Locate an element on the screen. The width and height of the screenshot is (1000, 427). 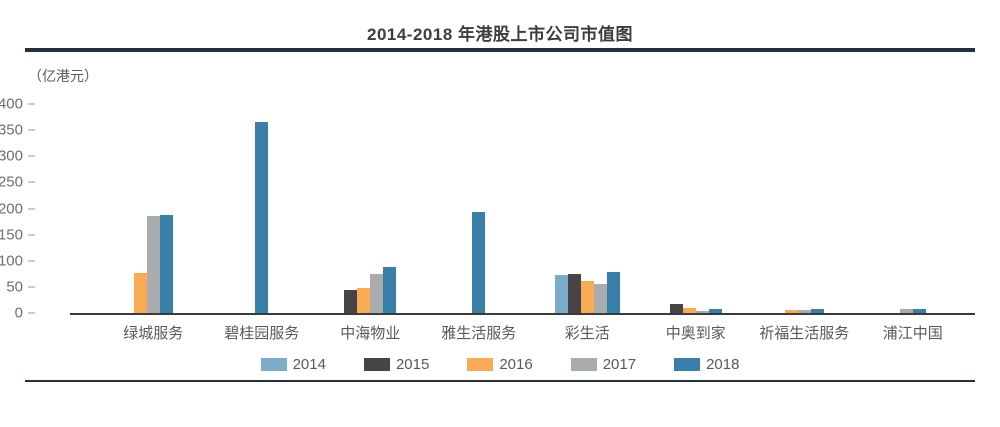
y-tick: 100 is located at coordinates (17, 260).